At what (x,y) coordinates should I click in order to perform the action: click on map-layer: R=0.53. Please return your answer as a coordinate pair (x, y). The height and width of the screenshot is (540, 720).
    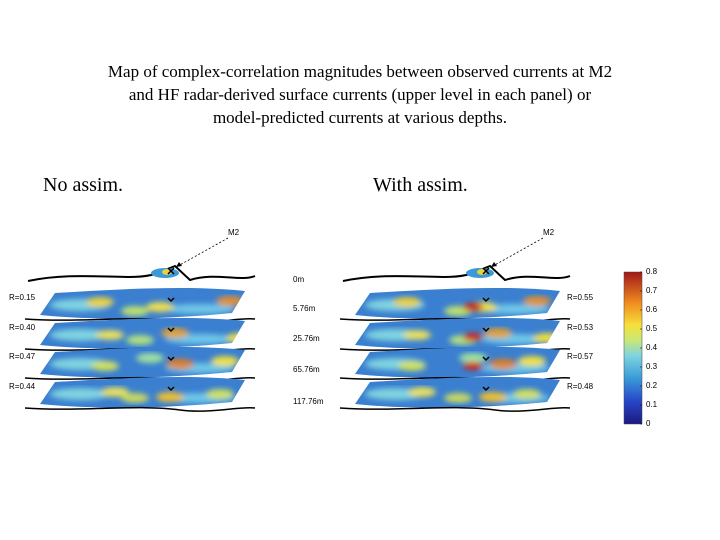
    Looking at the image, I should click on (466, 335).